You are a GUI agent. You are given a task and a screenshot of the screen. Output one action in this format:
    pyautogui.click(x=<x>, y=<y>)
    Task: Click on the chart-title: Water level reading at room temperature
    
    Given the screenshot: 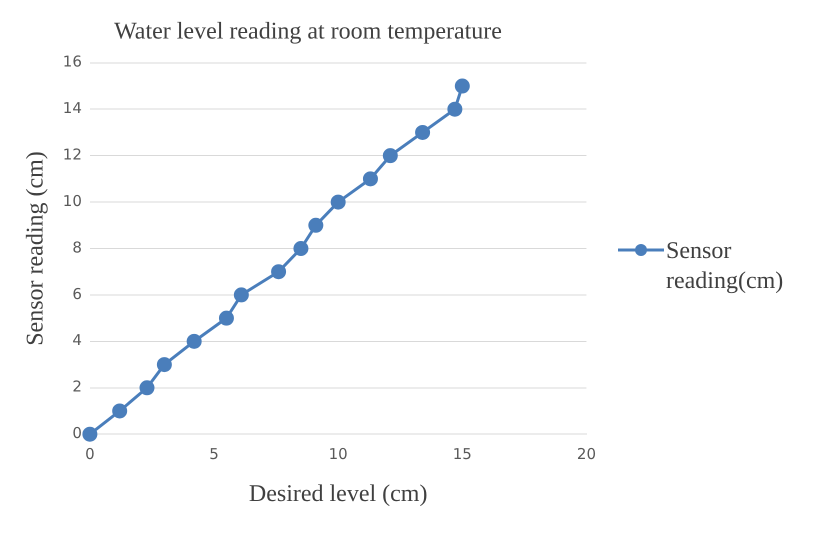 What is the action you would take?
    pyautogui.click(x=308, y=31)
    